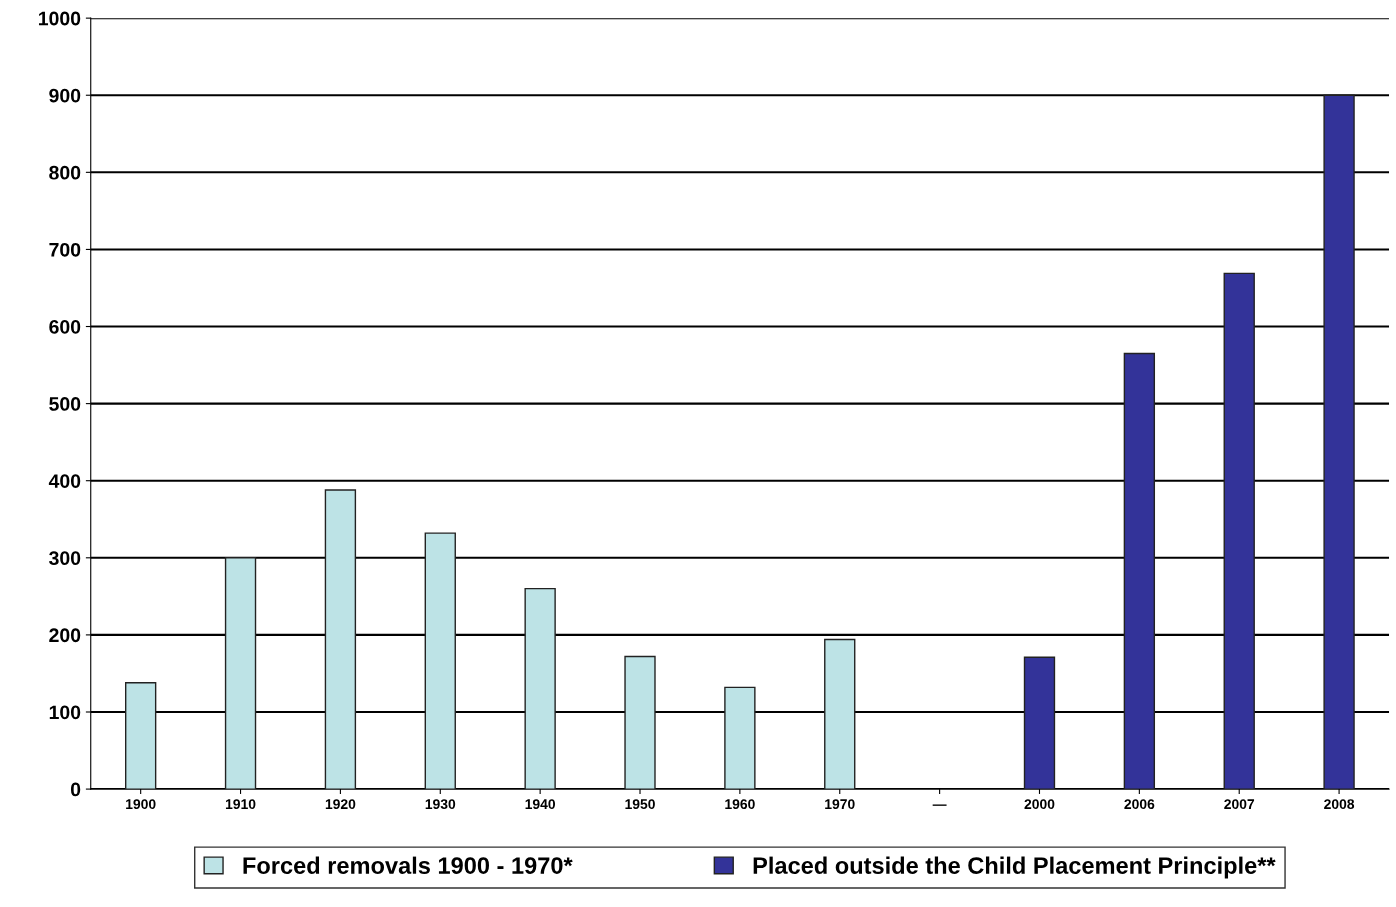 The image size is (1396, 907). I want to click on y-tick-label: 400, so click(64, 481).